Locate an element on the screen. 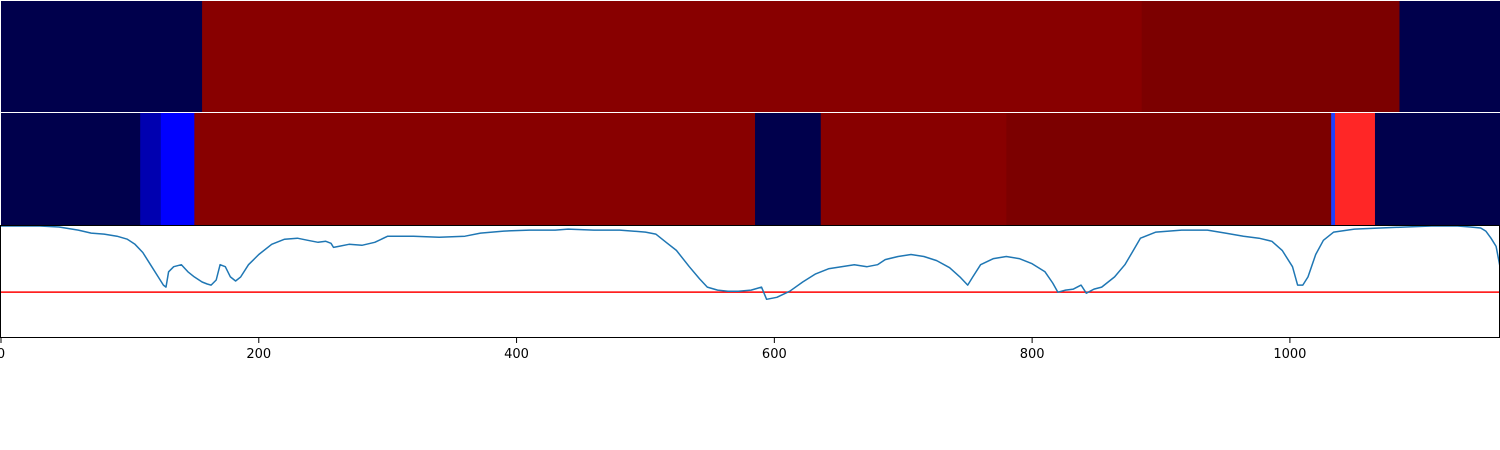  x-tick-label: 0 is located at coordinates (2, 354).